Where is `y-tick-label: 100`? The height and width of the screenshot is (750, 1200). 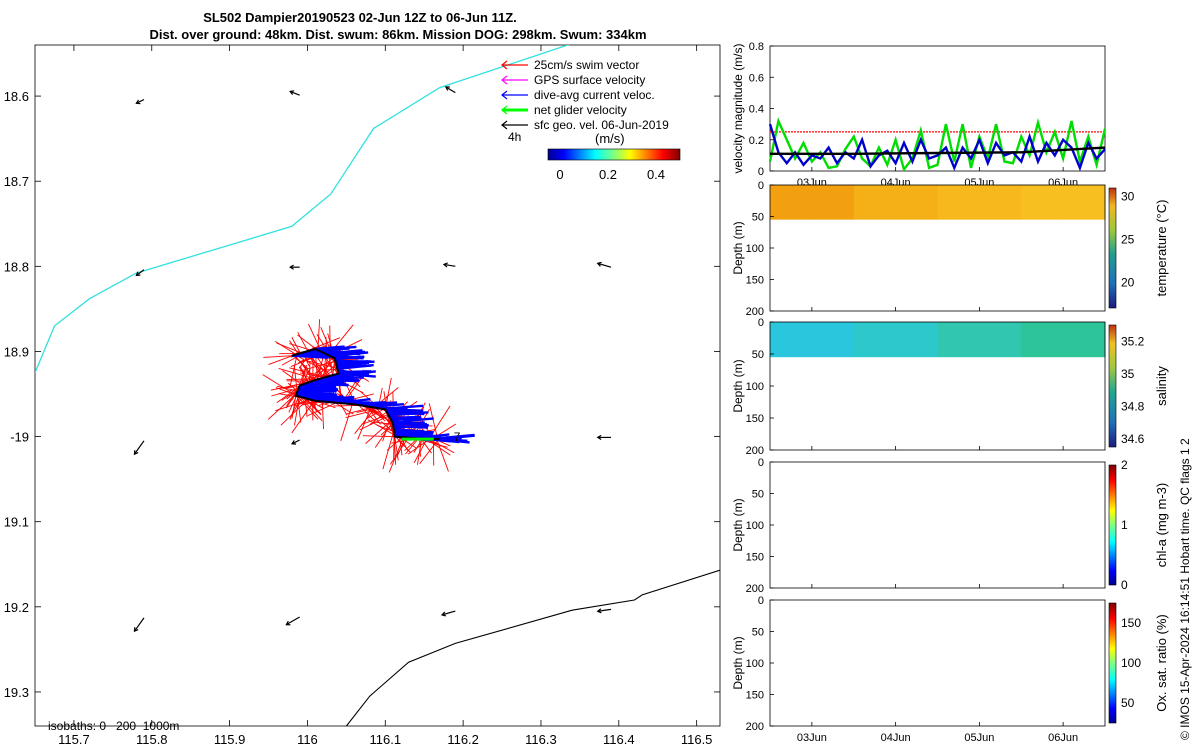 y-tick-label: 100 is located at coordinates (755, 526).